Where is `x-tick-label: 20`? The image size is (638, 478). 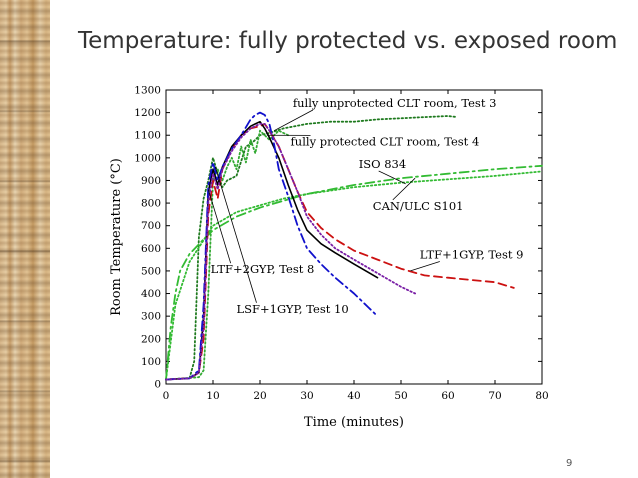 x-tick-label: 20 is located at coordinates (259, 396).